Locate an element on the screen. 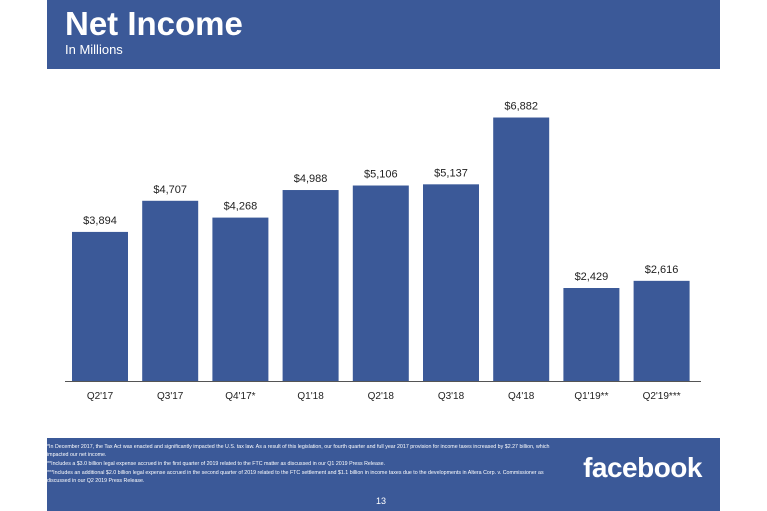 This screenshot has width=767, height=511. bar-Q2'18 is located at coordinates (380, 283).